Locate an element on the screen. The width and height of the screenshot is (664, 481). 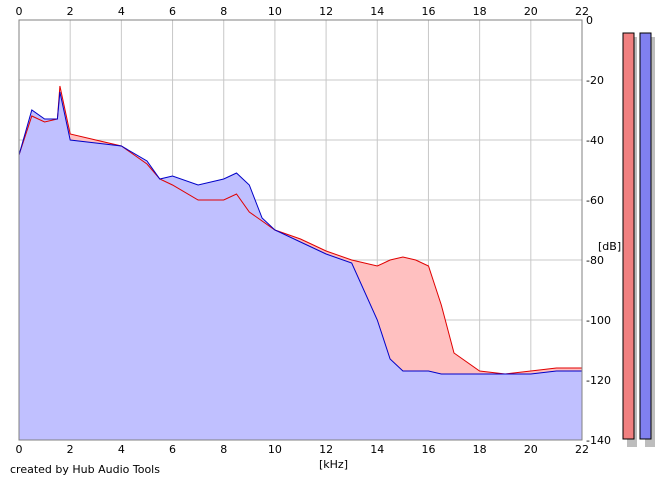
x-tick-top-6: 12 is located at coordinates (326, 11).